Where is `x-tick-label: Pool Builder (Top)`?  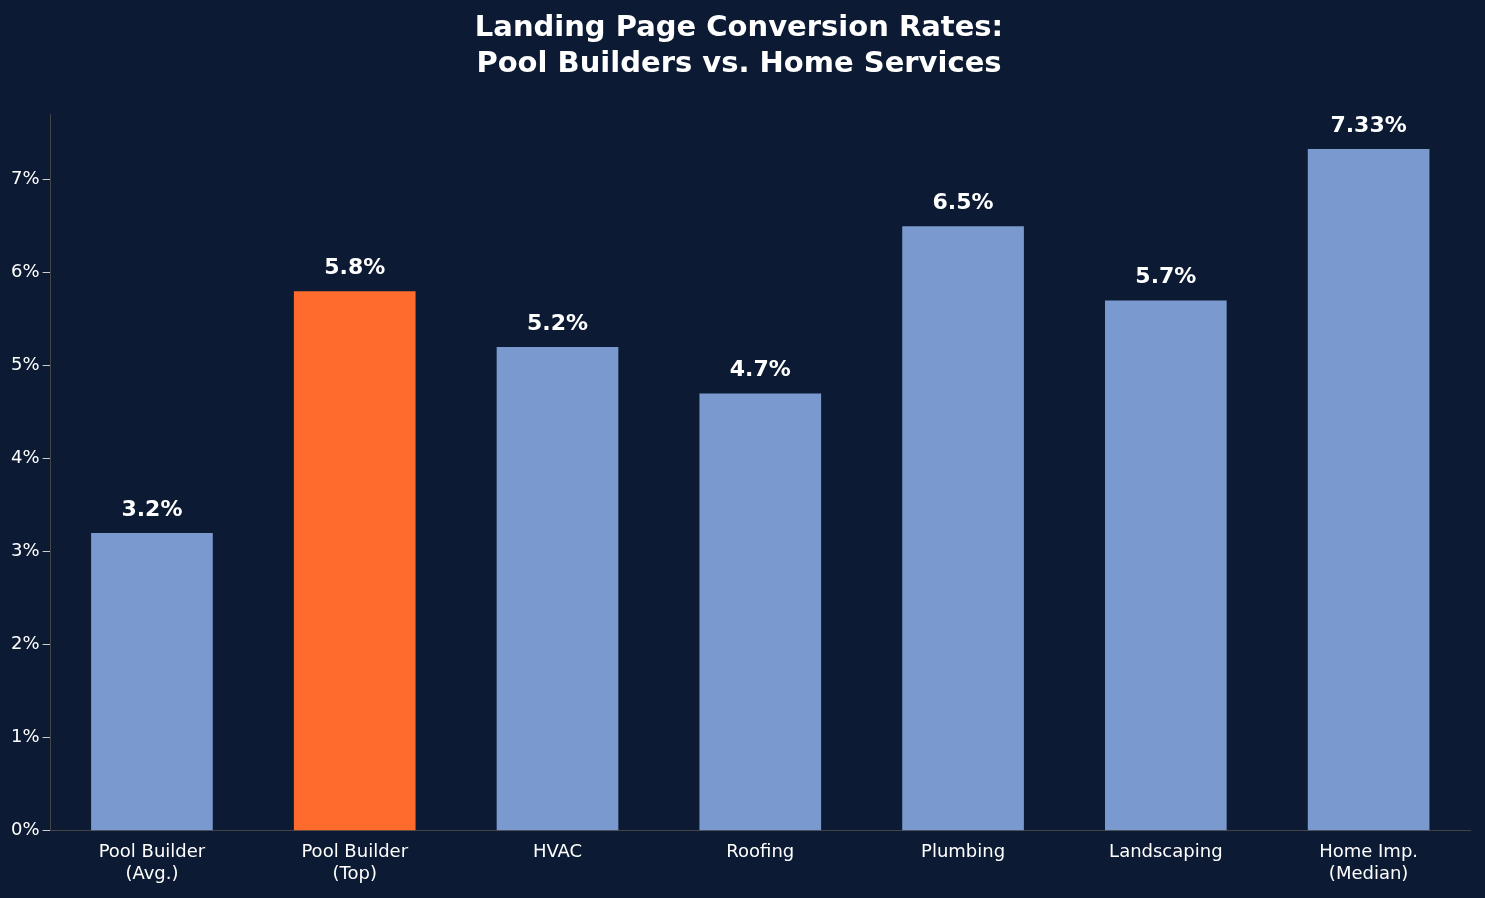 x-tick-label: Pool Builder (Top) is located at coordinates (355, 861).